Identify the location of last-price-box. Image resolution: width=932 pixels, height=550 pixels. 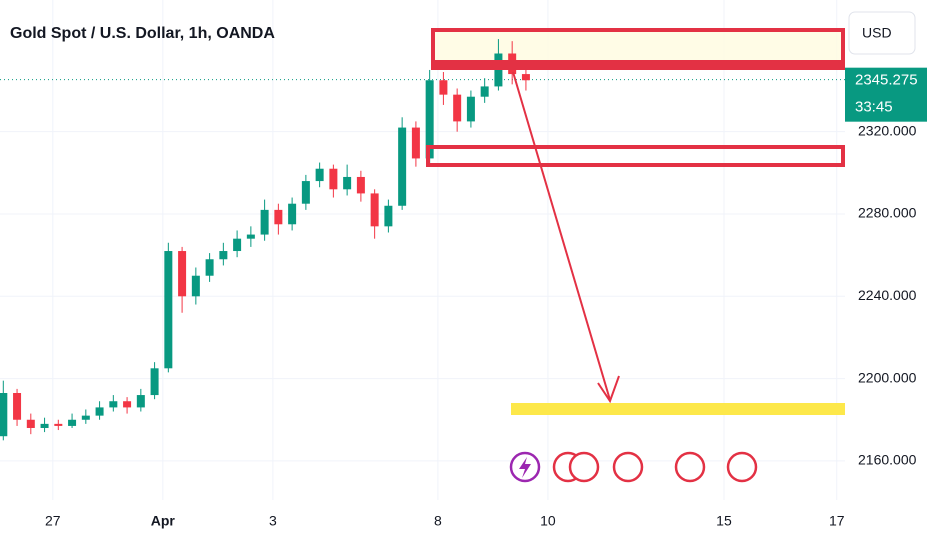
(886, 94).